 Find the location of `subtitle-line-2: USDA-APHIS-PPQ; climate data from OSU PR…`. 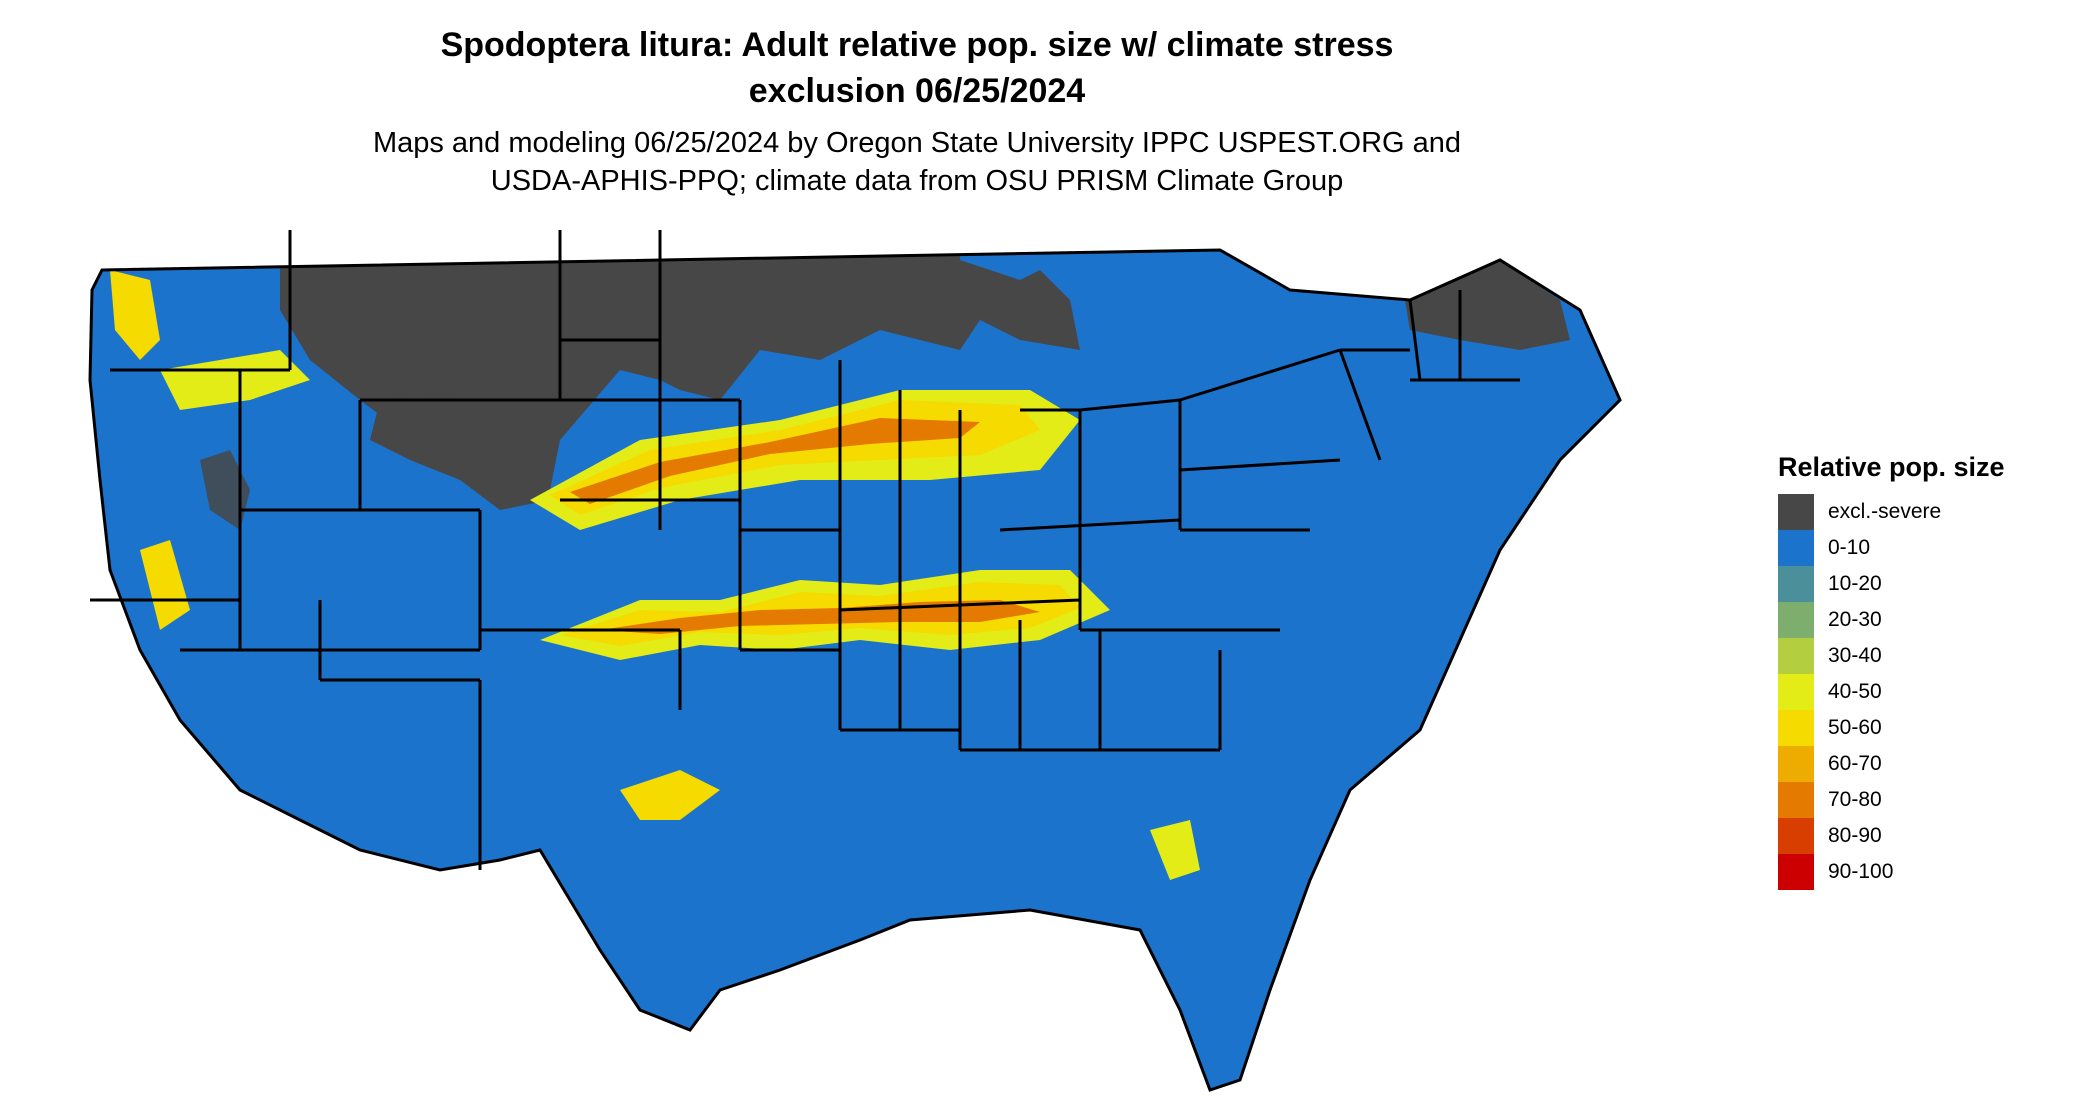

subtitle-line-2: USDA-APHIS-PPQ; climate data from OSU PR… is located at coordinates (917, 181).